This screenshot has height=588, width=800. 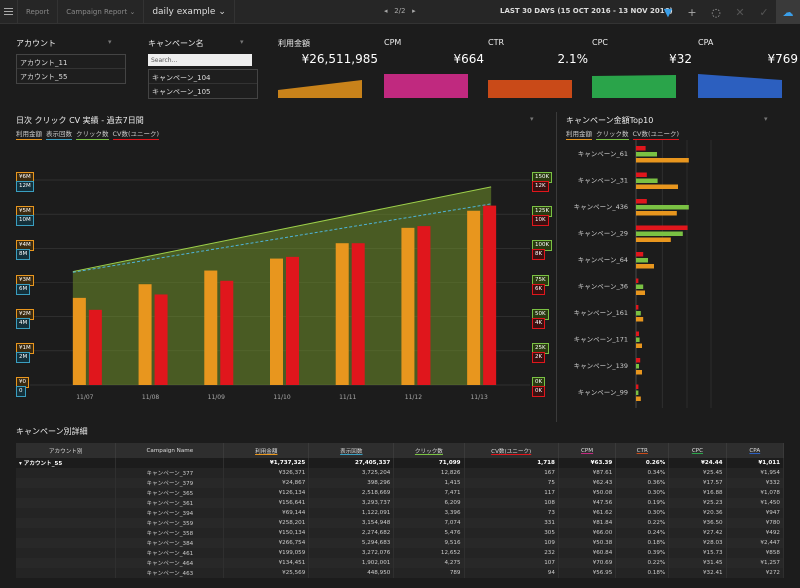 I want to click on table-cell: ¥24.44, so click(x=697, y=463).